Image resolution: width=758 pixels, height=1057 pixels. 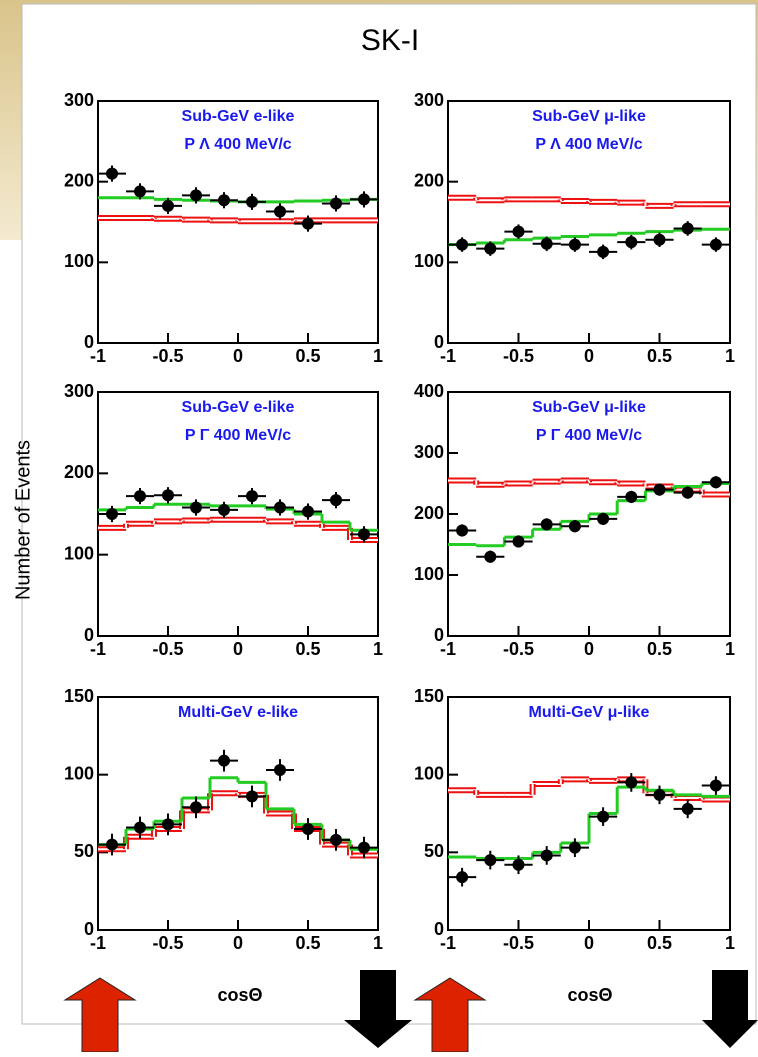 What do you see at coordinates (238, 407) in the screenshot?
I see `panel-title: Sub-GeV e-like` at bounding box center [238, 407].